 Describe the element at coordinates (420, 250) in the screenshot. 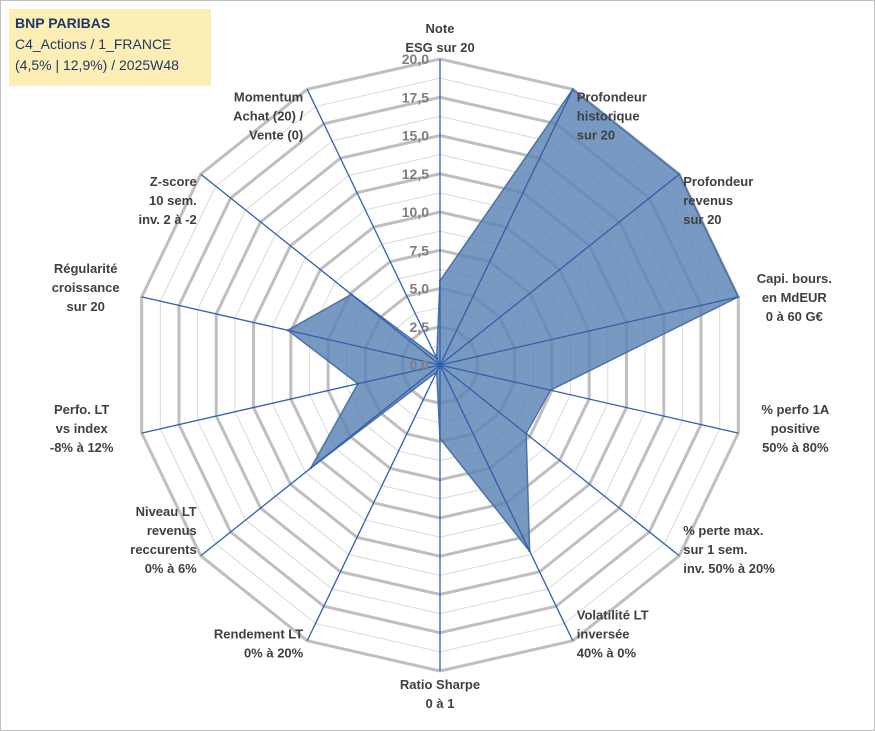

I see `tick-label: 7,5` at that location.